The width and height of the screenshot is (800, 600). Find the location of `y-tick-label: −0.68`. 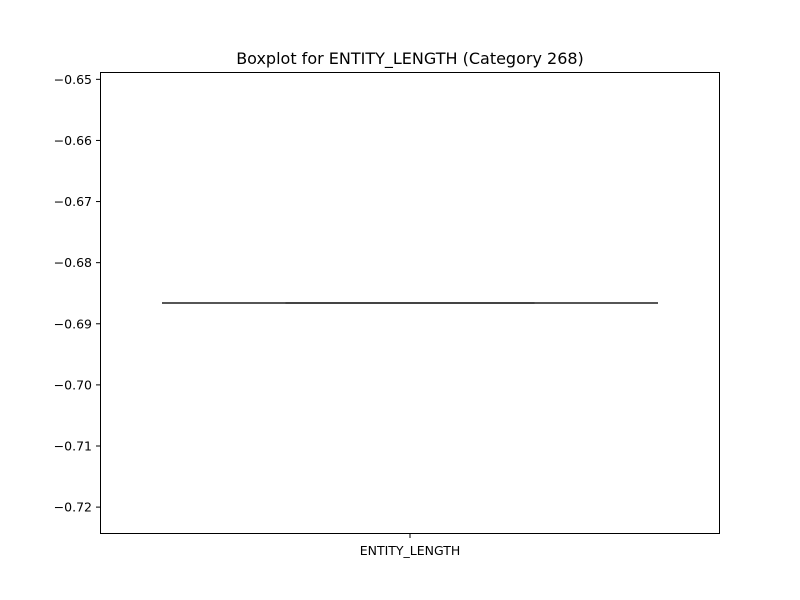

y-tick-label: −0.68 is located at coordinates (73, 262).